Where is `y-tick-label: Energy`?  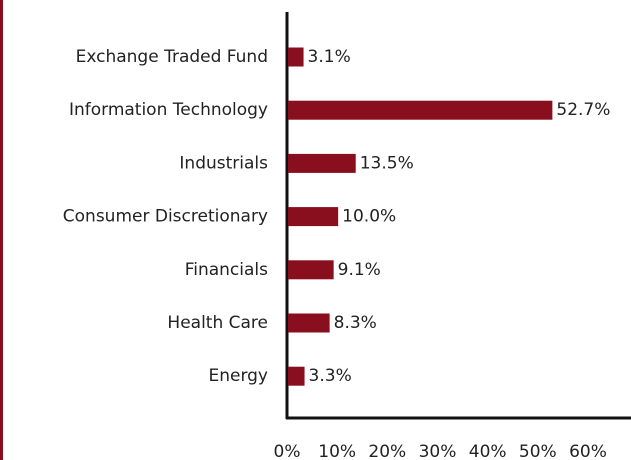
y-tick-label: Energy is located at coordinates (238, 376).